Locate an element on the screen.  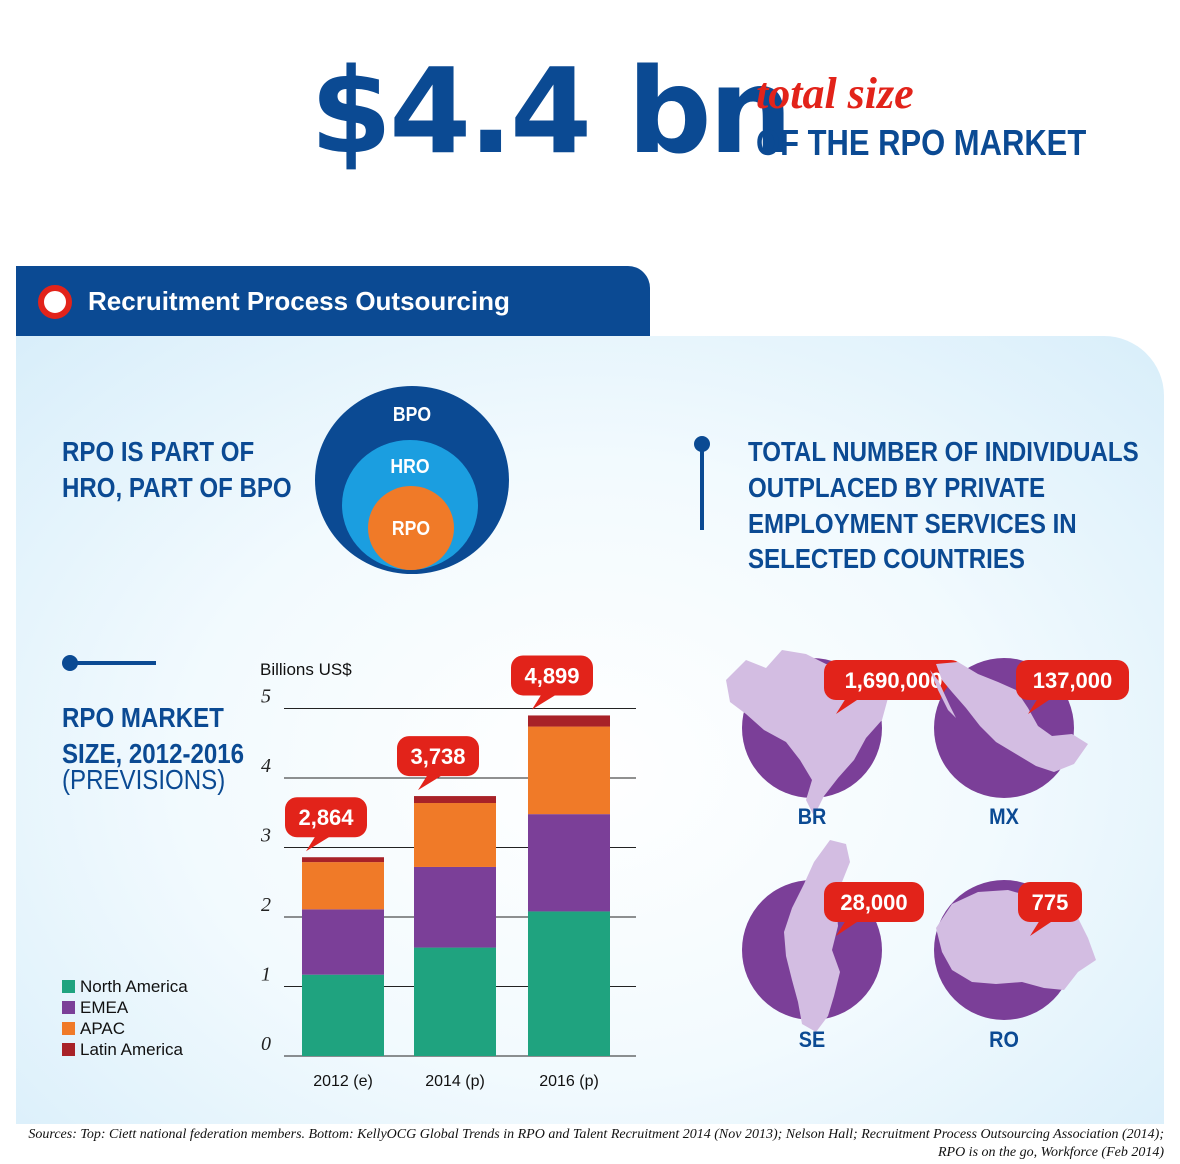
y-tick-label: 2 is located at coordinates (266, 905).